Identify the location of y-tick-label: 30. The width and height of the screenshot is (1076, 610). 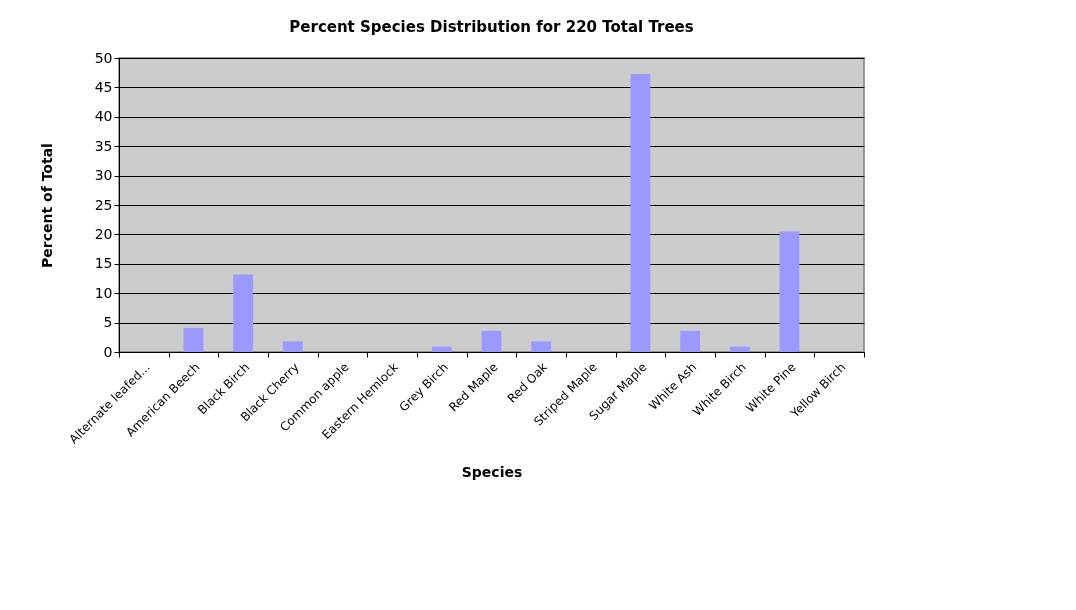
(103, 175).